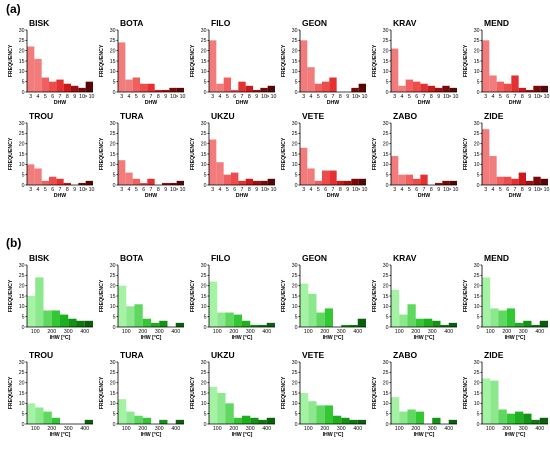  Describe the element at coordinates (347, 190) in the screenshot. I see `x-tick-label: 9` at that location.